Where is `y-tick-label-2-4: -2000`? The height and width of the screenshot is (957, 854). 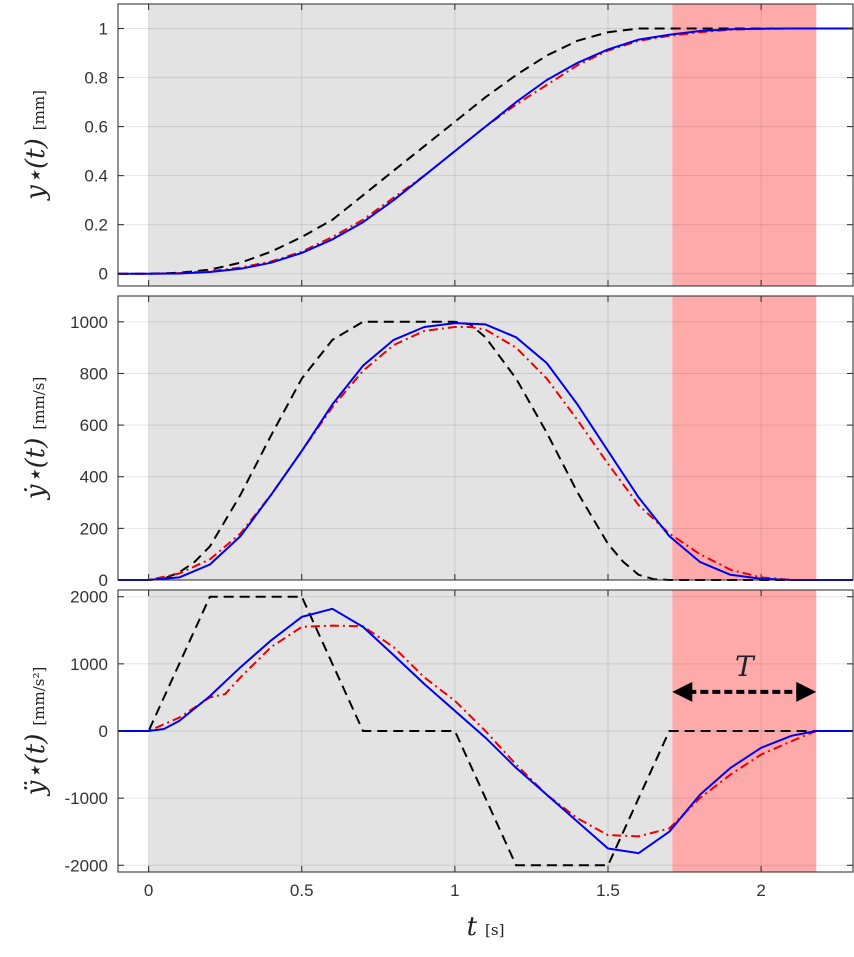 y-tick-label-2-4: -2000 is located at coordinates (86, 865).